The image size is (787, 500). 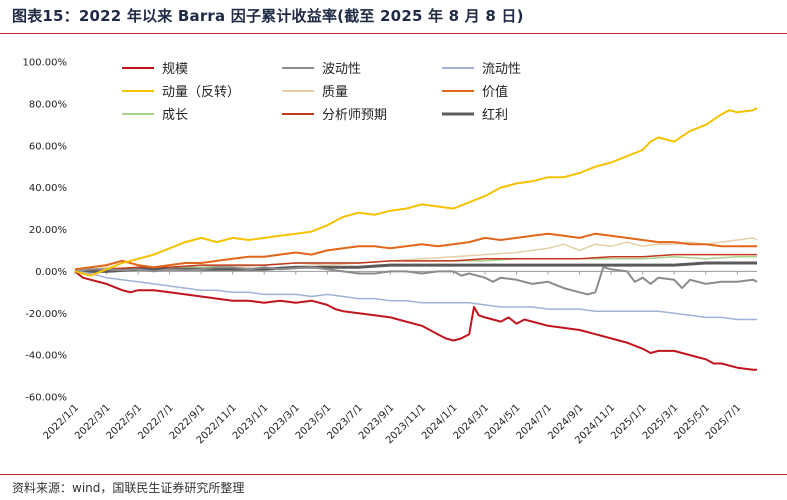 I want to click on legend-label: 动量（反转）, so click(x=201, y=92).